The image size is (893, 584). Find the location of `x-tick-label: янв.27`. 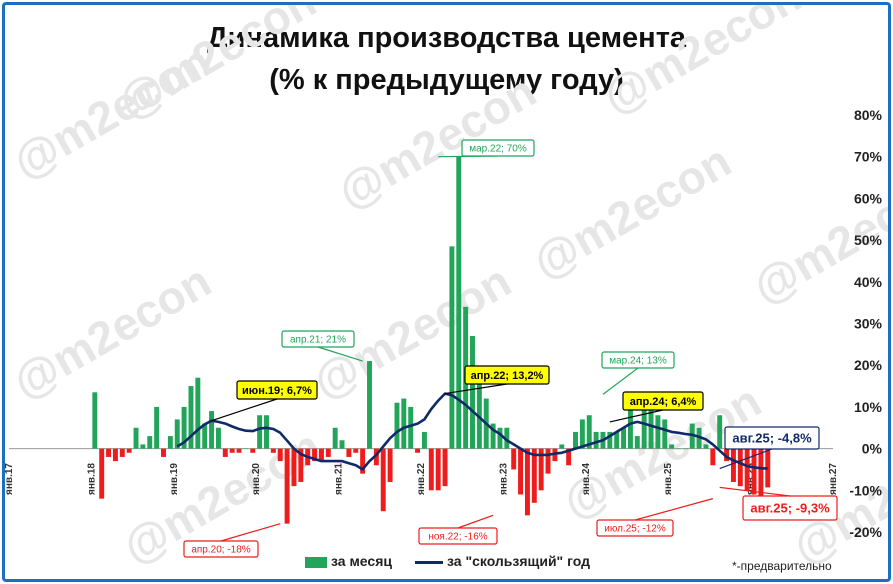

x-tick-label: янв.27 is located at coordinates (833, 479).